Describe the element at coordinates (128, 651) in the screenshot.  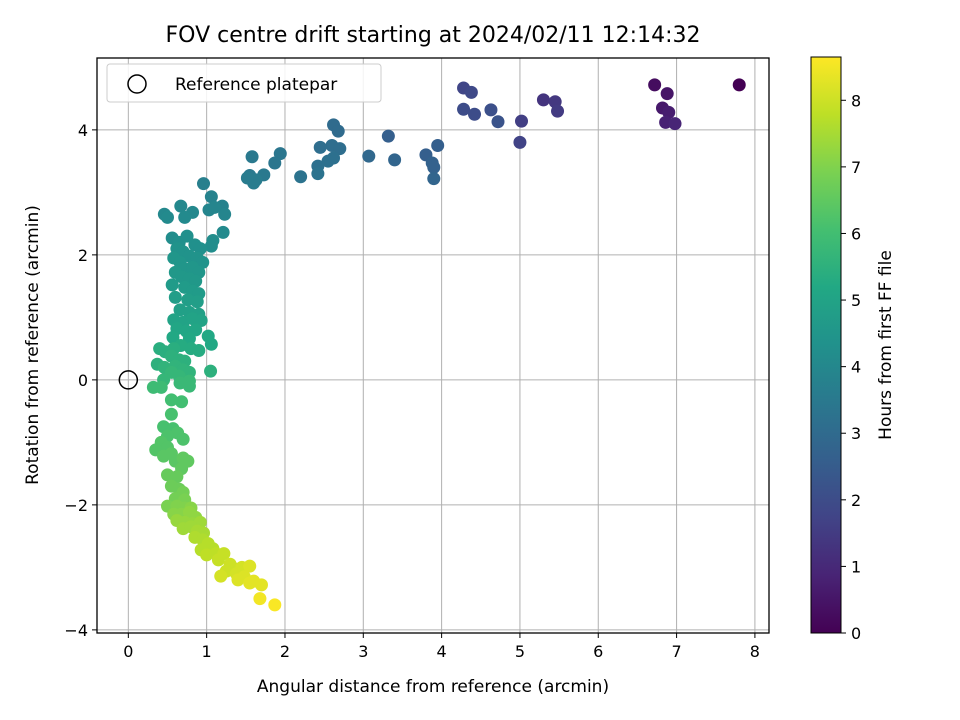
I see `x-tick-label: 0` at that location.